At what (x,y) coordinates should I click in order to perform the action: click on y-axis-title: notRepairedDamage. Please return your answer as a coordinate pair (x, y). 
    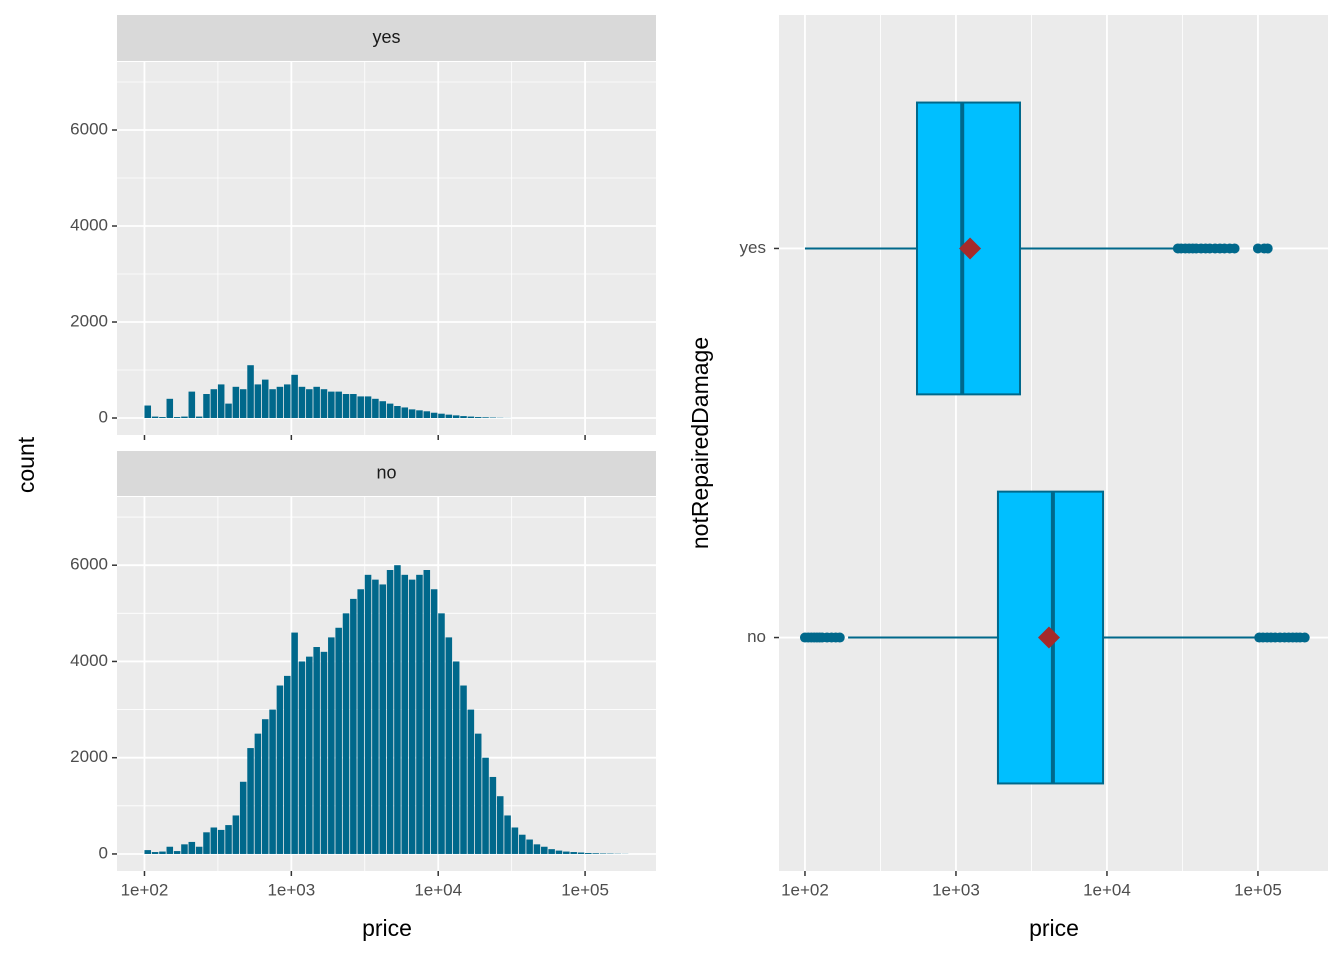
    Looking at the image, I should click on (700, 443).